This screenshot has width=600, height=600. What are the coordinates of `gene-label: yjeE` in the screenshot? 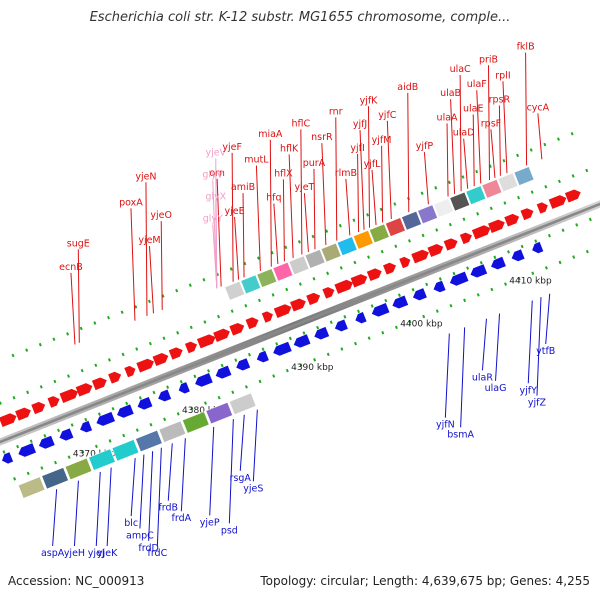 It's located at (235, 211).